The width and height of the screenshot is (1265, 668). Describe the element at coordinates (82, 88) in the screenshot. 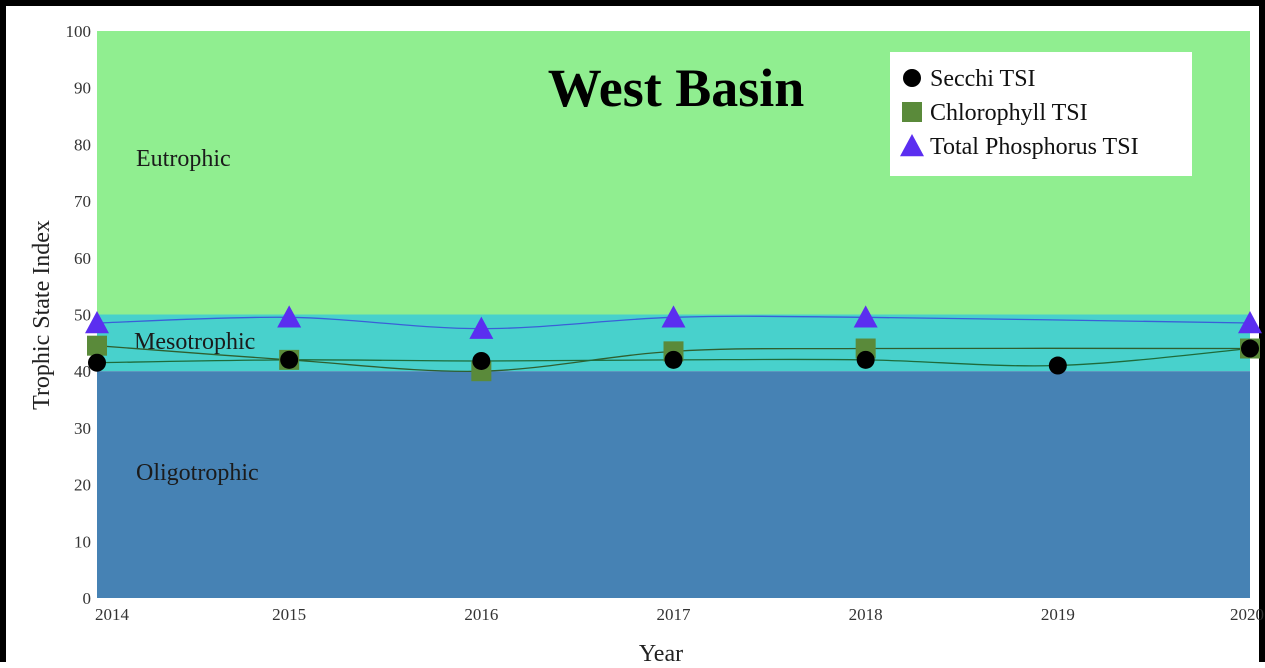

I see `y-tick-90: 90` at that location.